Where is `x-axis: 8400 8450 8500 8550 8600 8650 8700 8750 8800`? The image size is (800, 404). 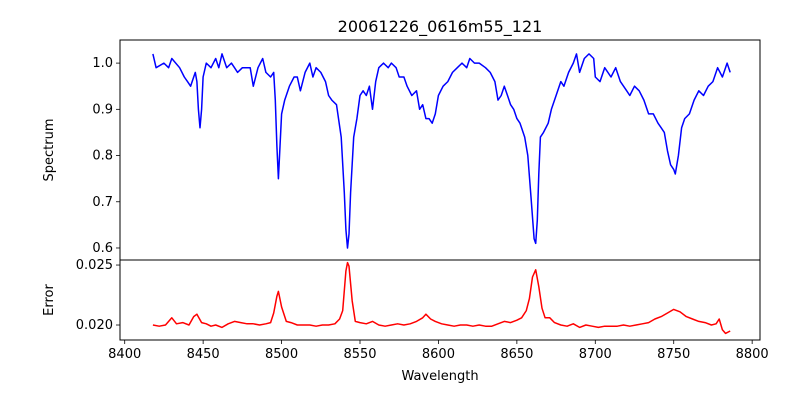
x-axis: 8400 8450 8500 8550 8600 8650 8700 8750 8800 is located at coordinates (438, 351).